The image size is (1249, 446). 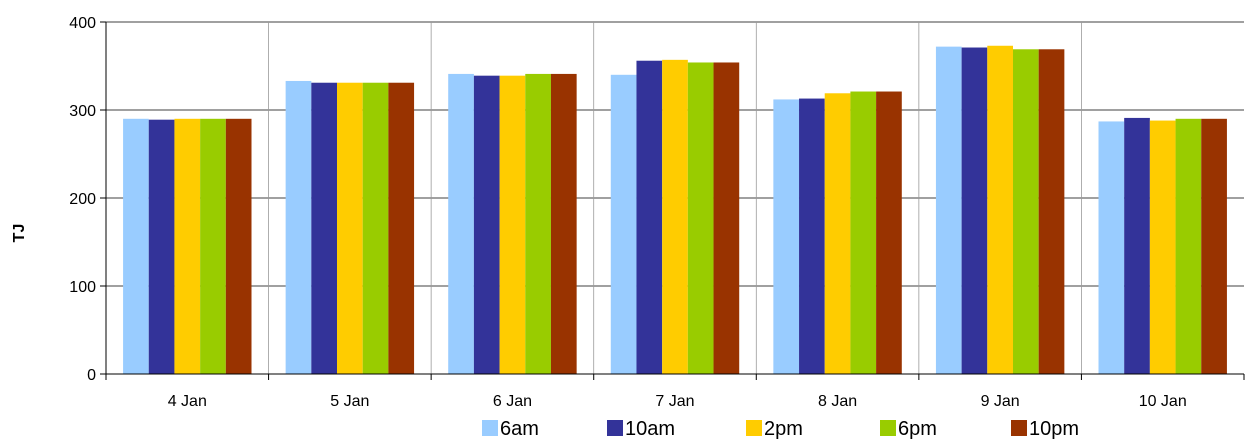 What do you see at coordinates (675, 217) in the screenshot?
I see `bar-2pm-7-Jan` at bounding box center [675, 217].